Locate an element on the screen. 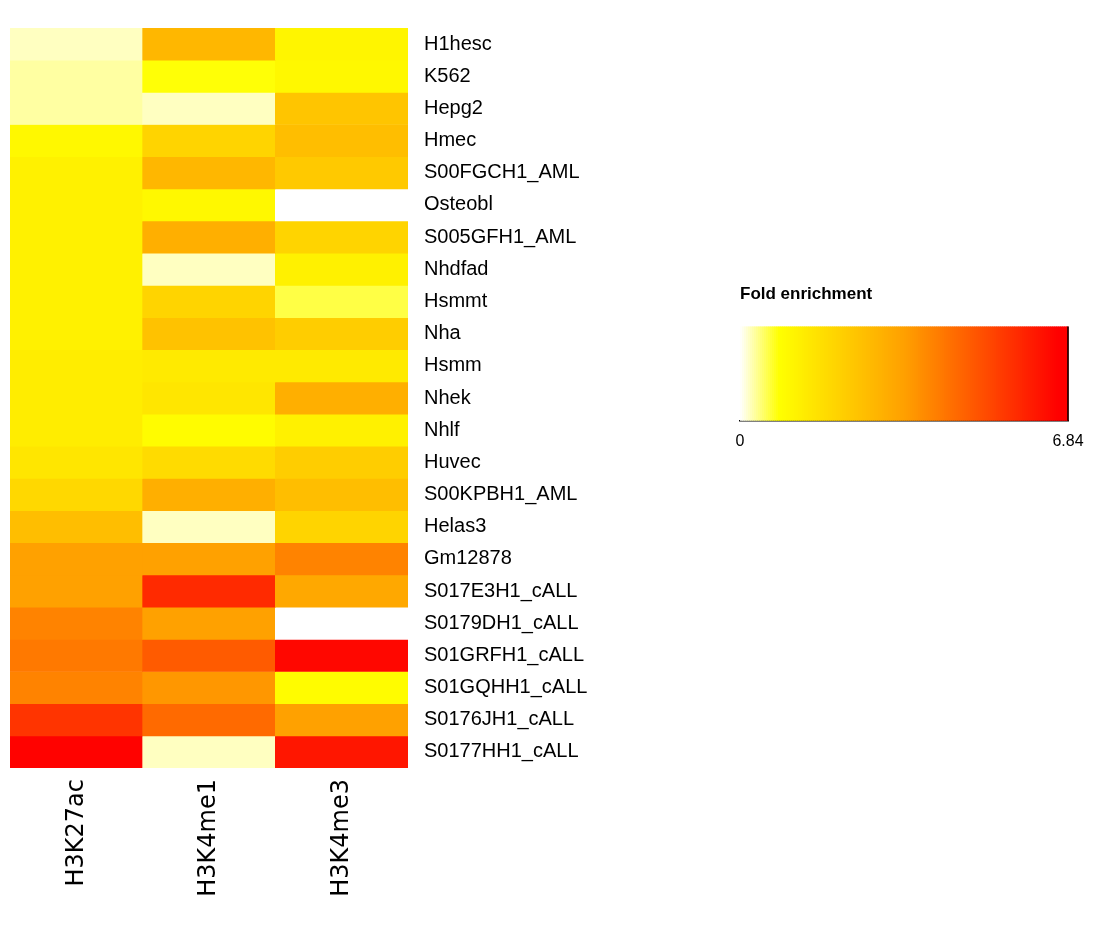 Image resolution: width=1111 pixels, height=951 pixels. y-tick-label: S017E3H1_cALL is located at coordinates (501, 590).